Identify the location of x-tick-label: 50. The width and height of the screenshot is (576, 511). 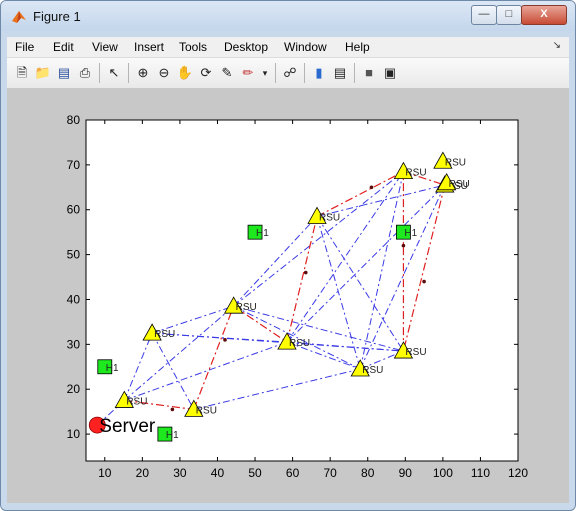
(255, 473).